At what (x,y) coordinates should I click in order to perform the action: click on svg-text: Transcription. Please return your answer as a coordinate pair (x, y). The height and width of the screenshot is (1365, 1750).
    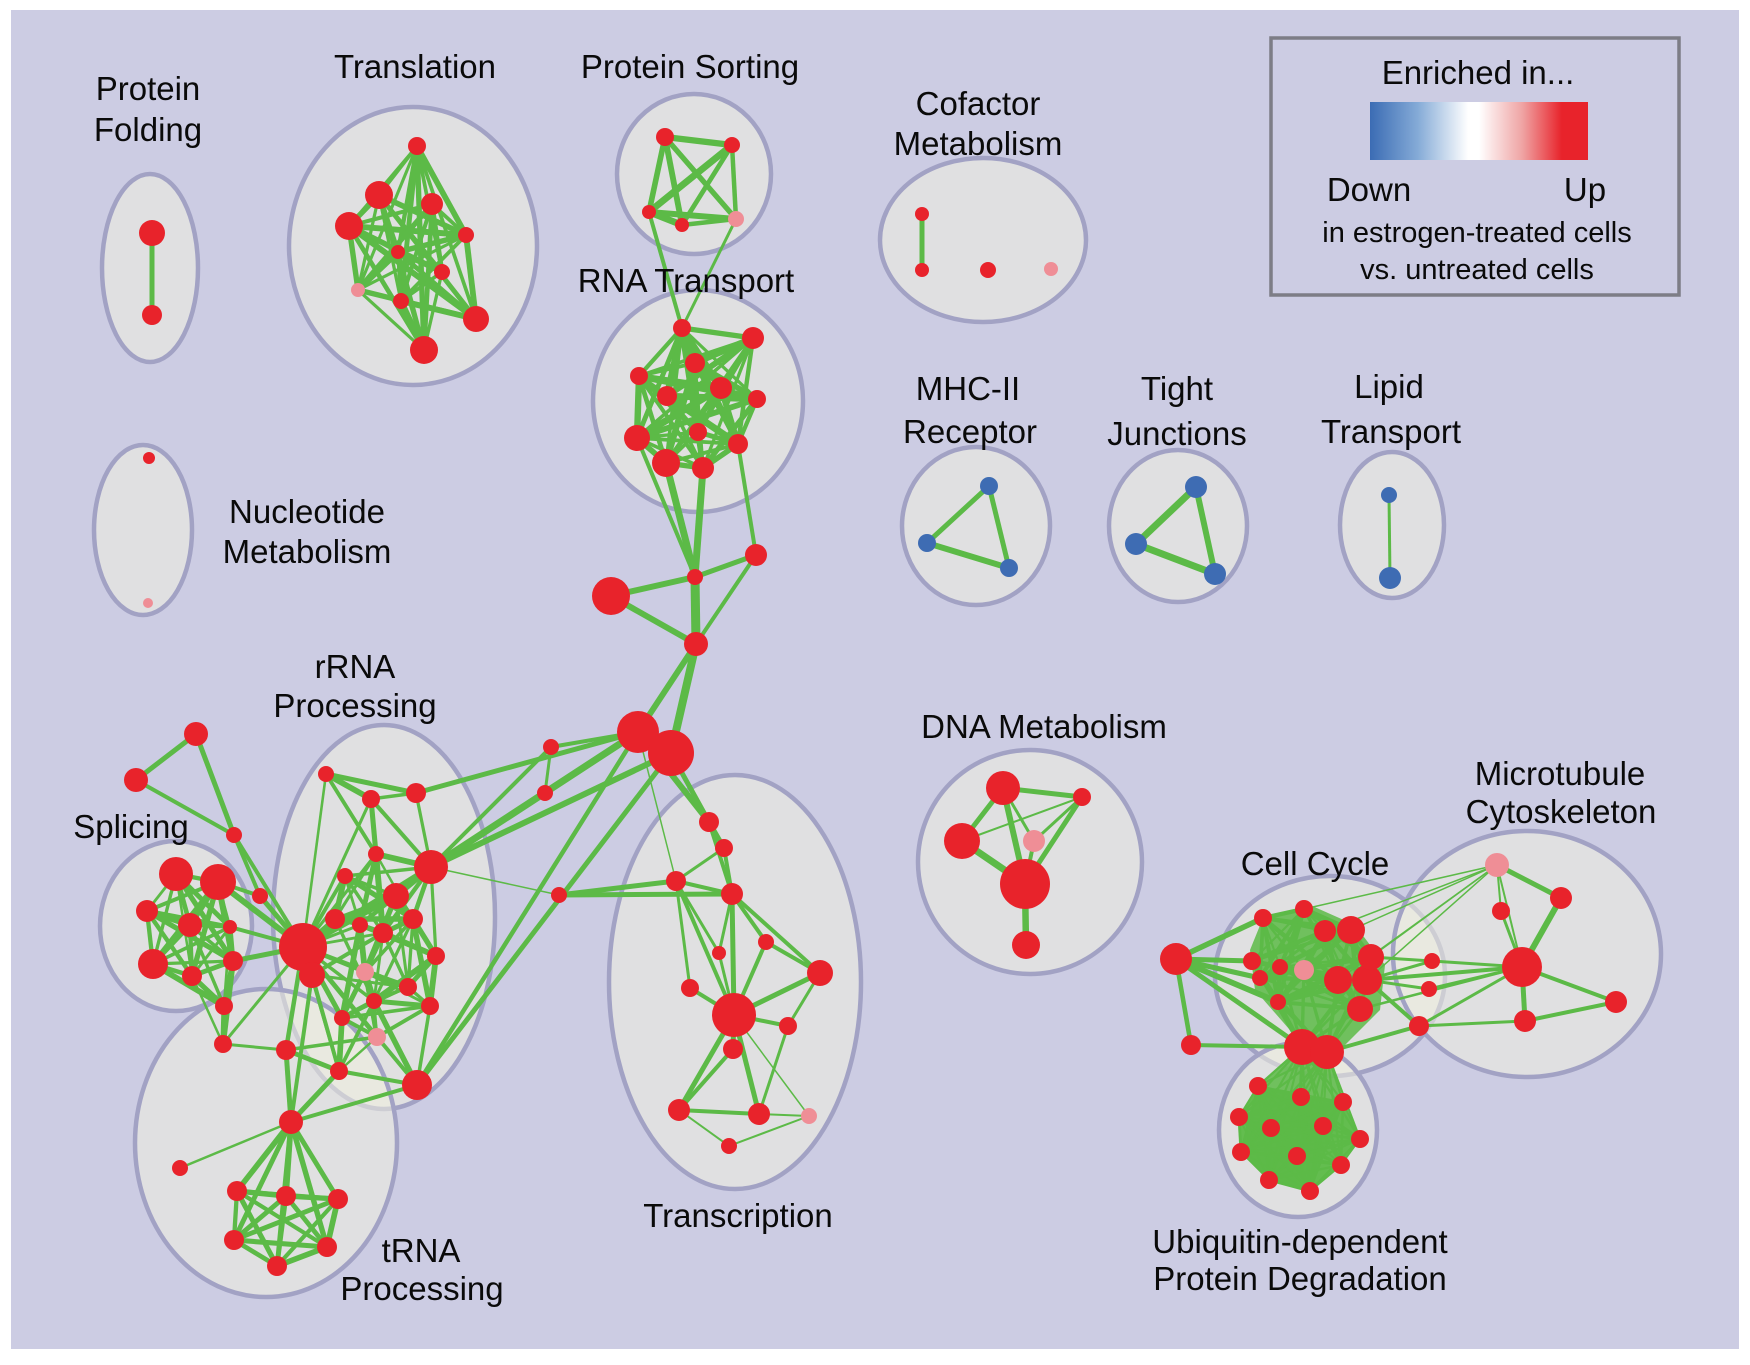
    Looking at the image, I should click on (738, 1215).